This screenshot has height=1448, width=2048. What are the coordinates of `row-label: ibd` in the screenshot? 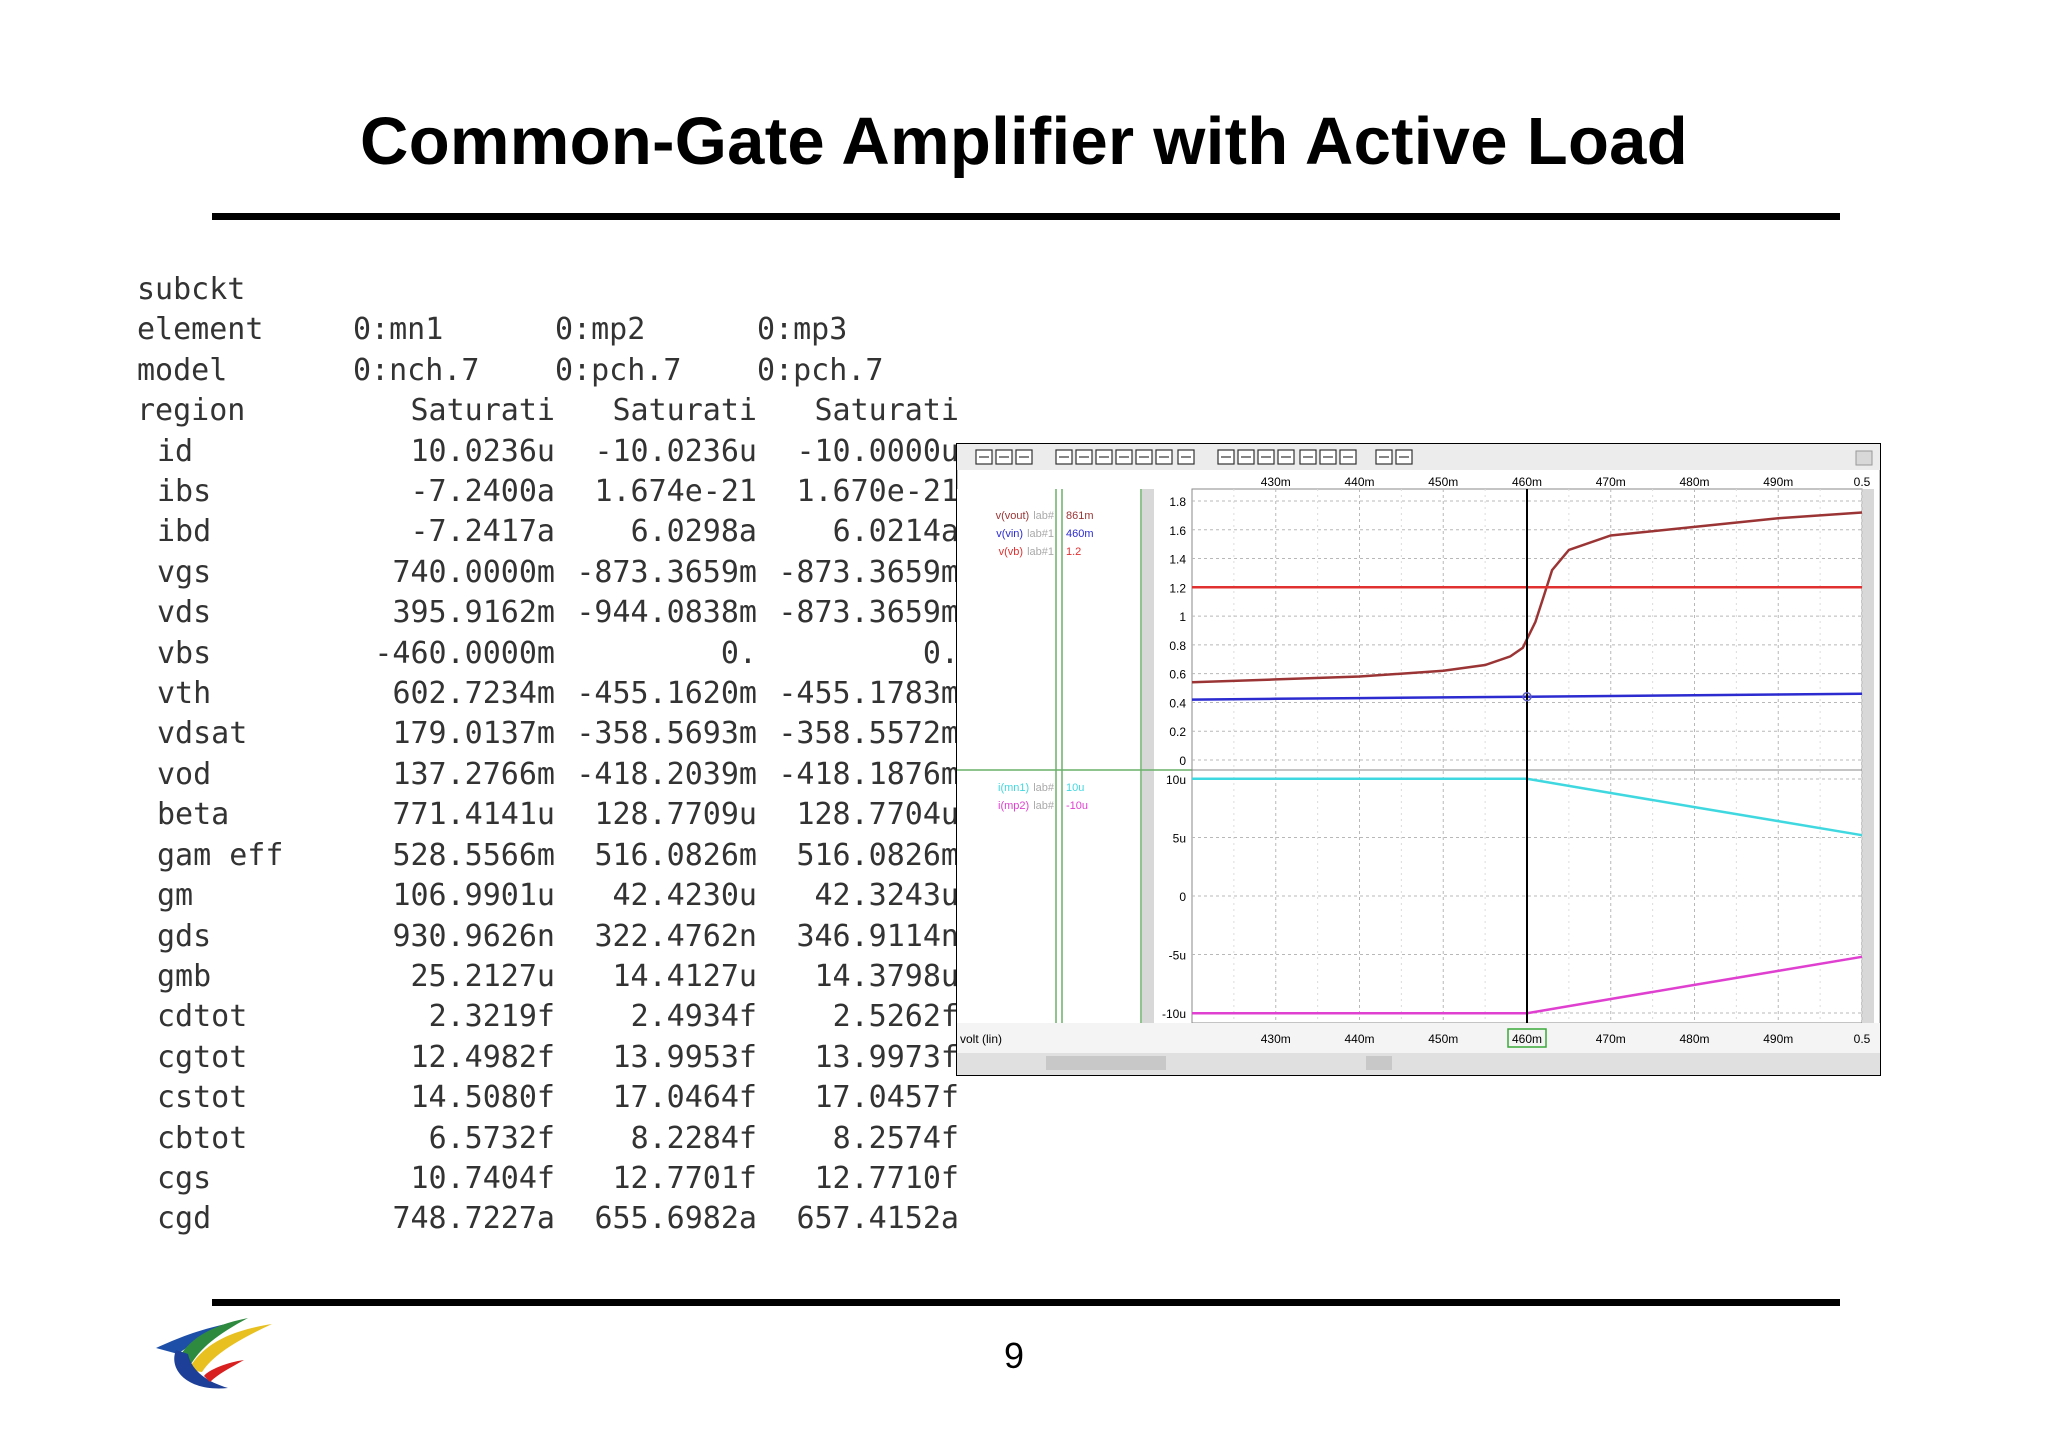 It's located at (184, 532).